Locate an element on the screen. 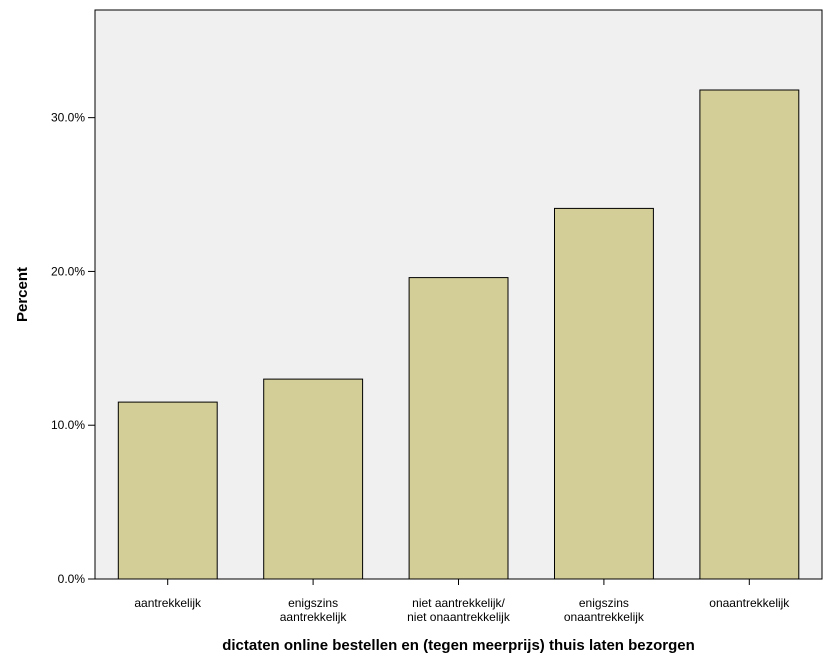 Image resolution: width=829 pixels, height=657 pixels. x-category-label: onaantrekkelijk is located at coordinates (749, 603).